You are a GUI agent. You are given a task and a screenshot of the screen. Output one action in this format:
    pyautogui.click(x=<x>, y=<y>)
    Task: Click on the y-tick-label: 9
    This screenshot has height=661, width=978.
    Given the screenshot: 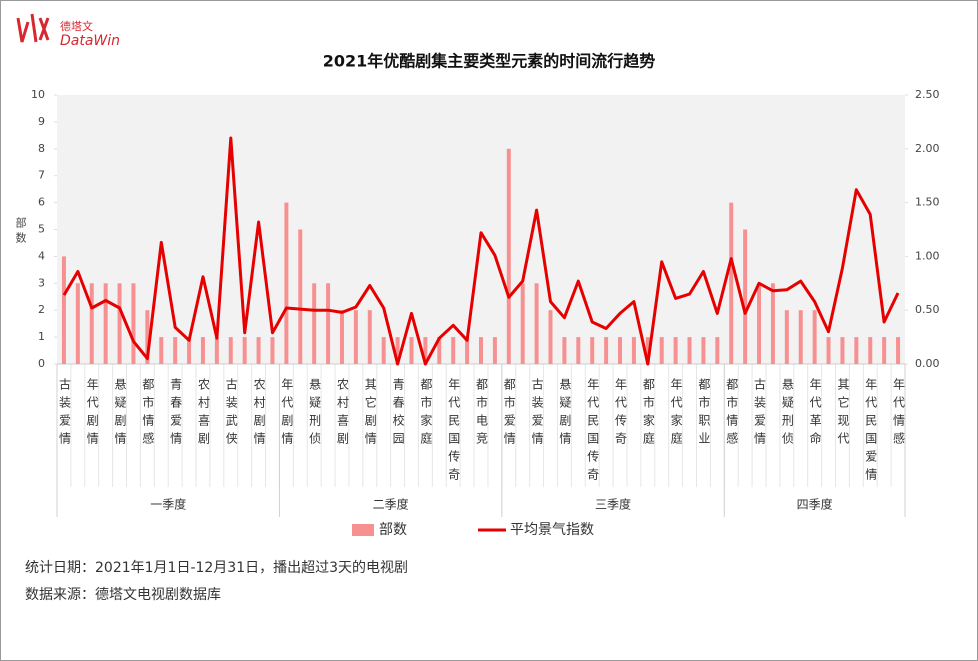 What is the action you would take?
    pyautogui.click(x=41, y=121)
    